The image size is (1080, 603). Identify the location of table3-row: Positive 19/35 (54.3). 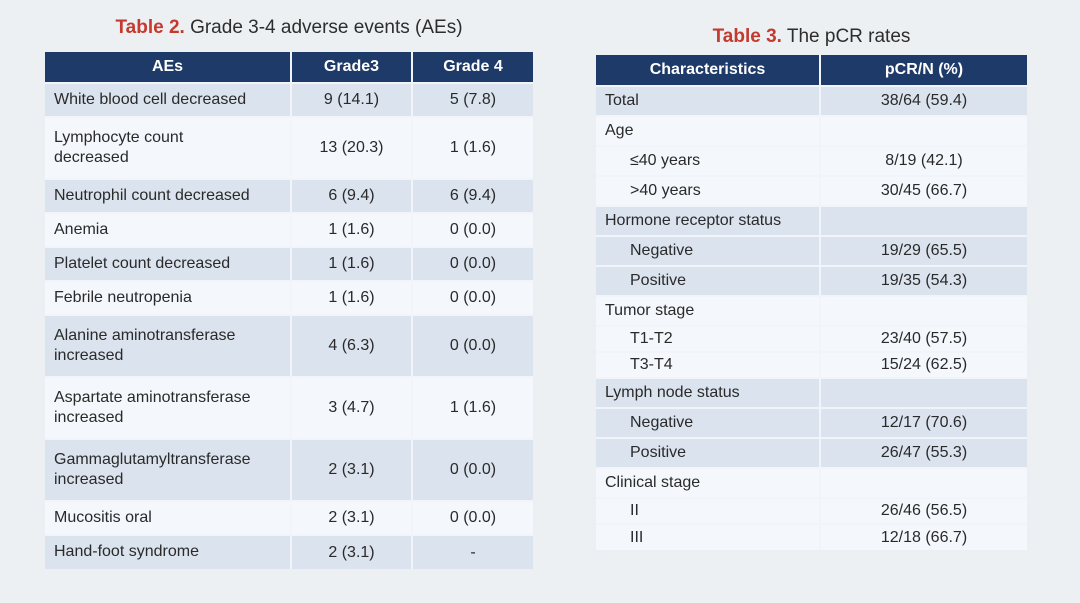
(811, 280).